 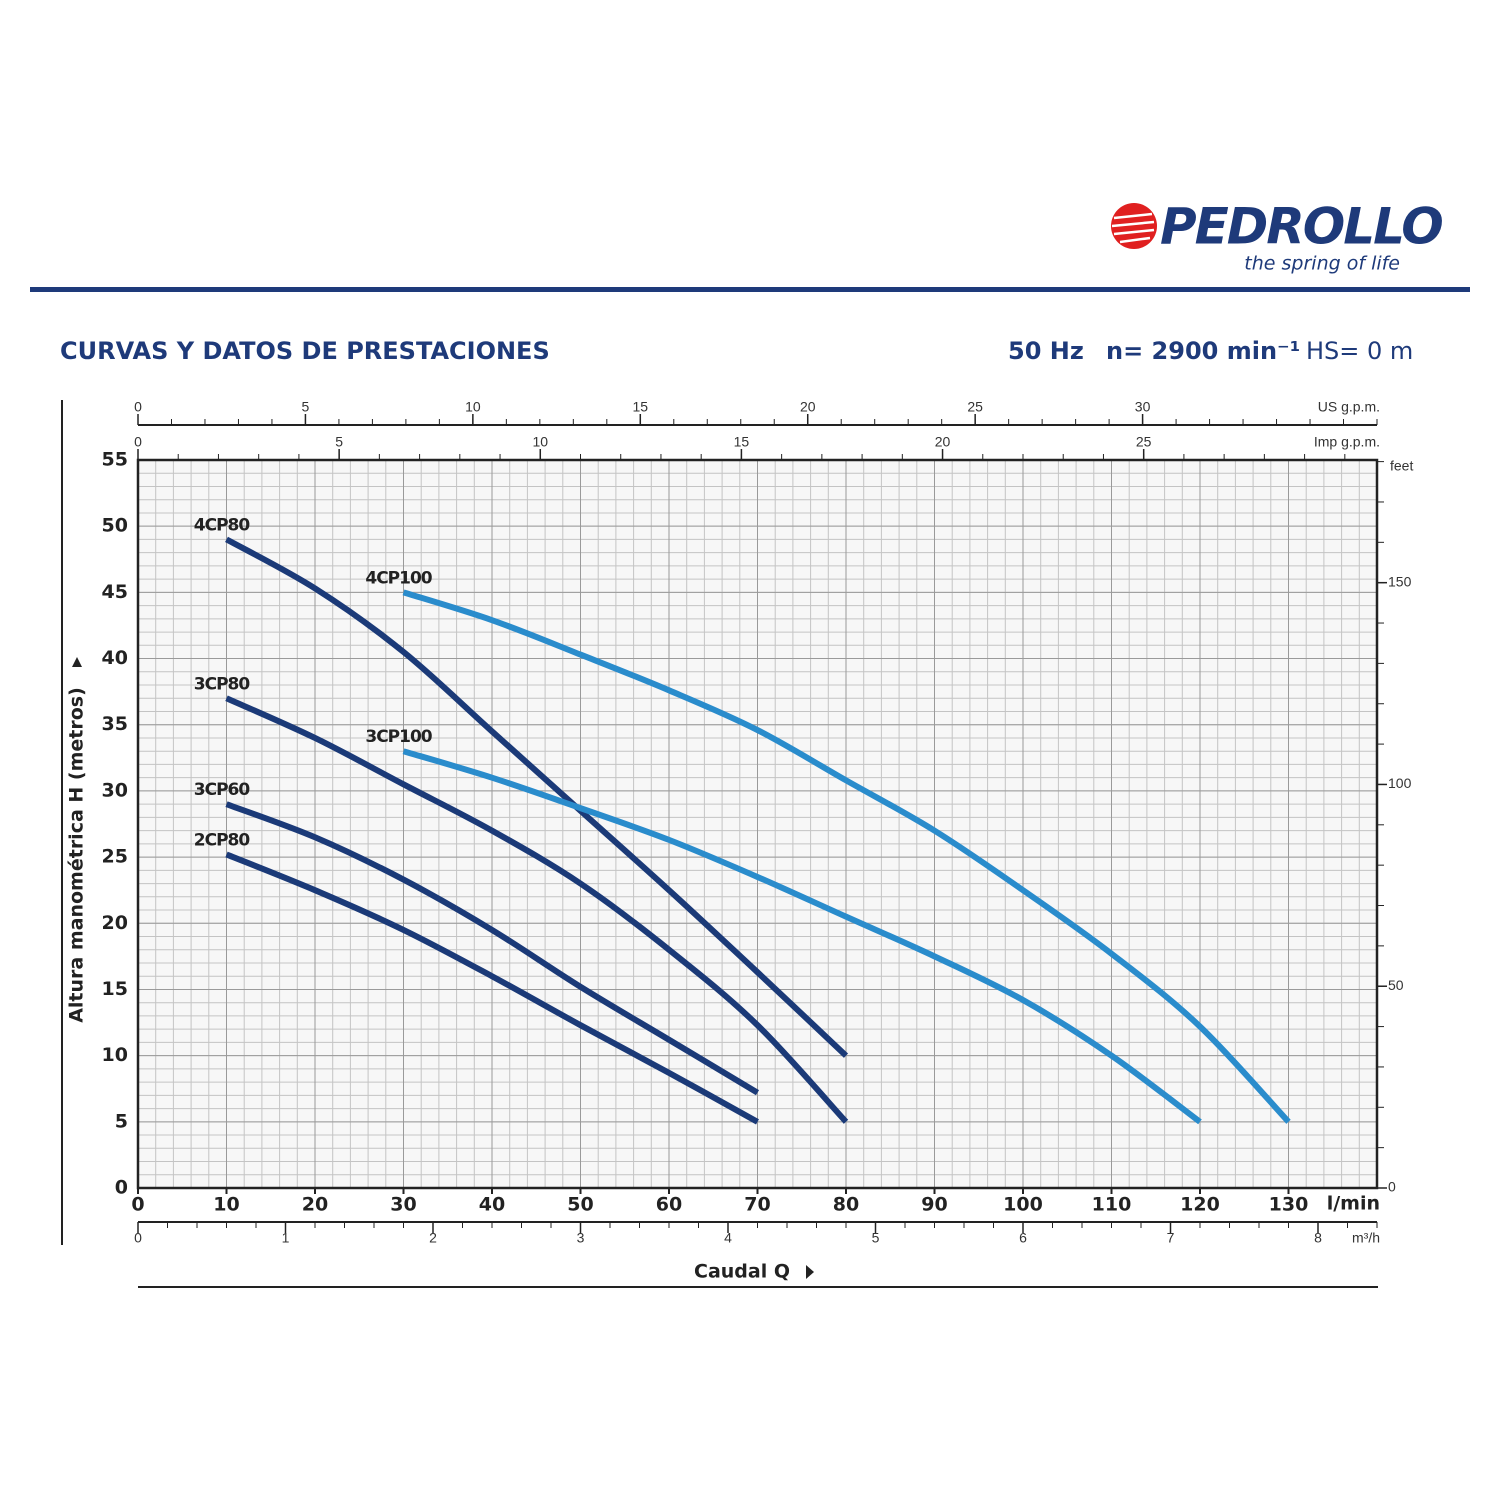 I want to click on y-tick-label: 45, so click(x=115, y=592).